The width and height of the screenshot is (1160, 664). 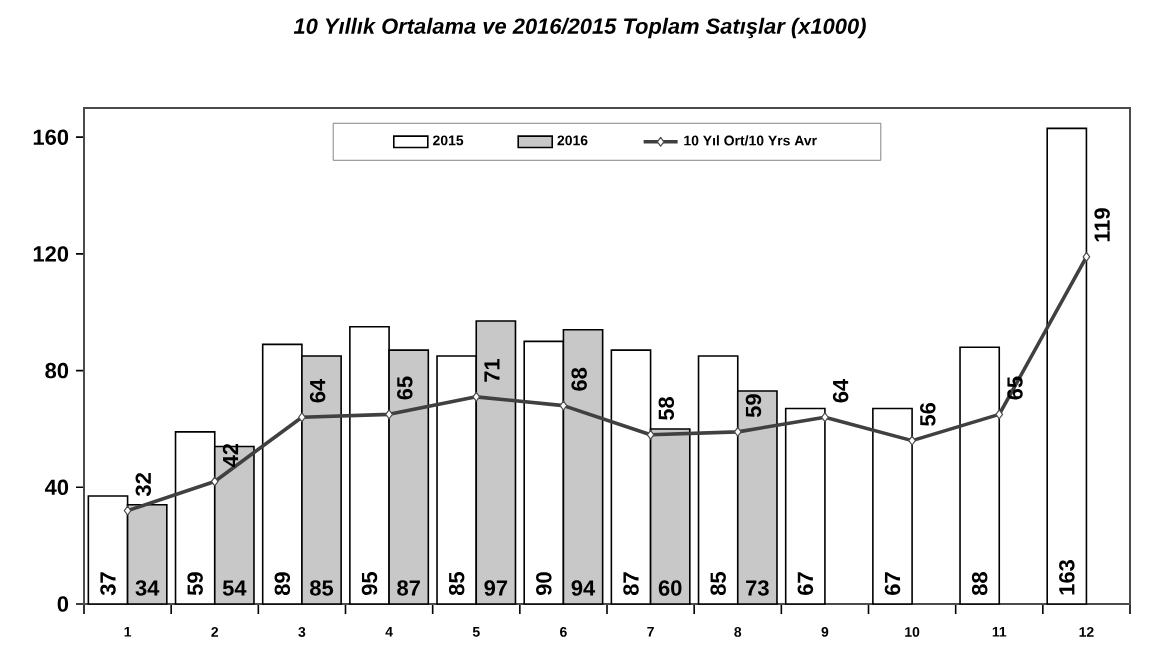 I want to click on data-label: 58, so click(x=666, y=409).